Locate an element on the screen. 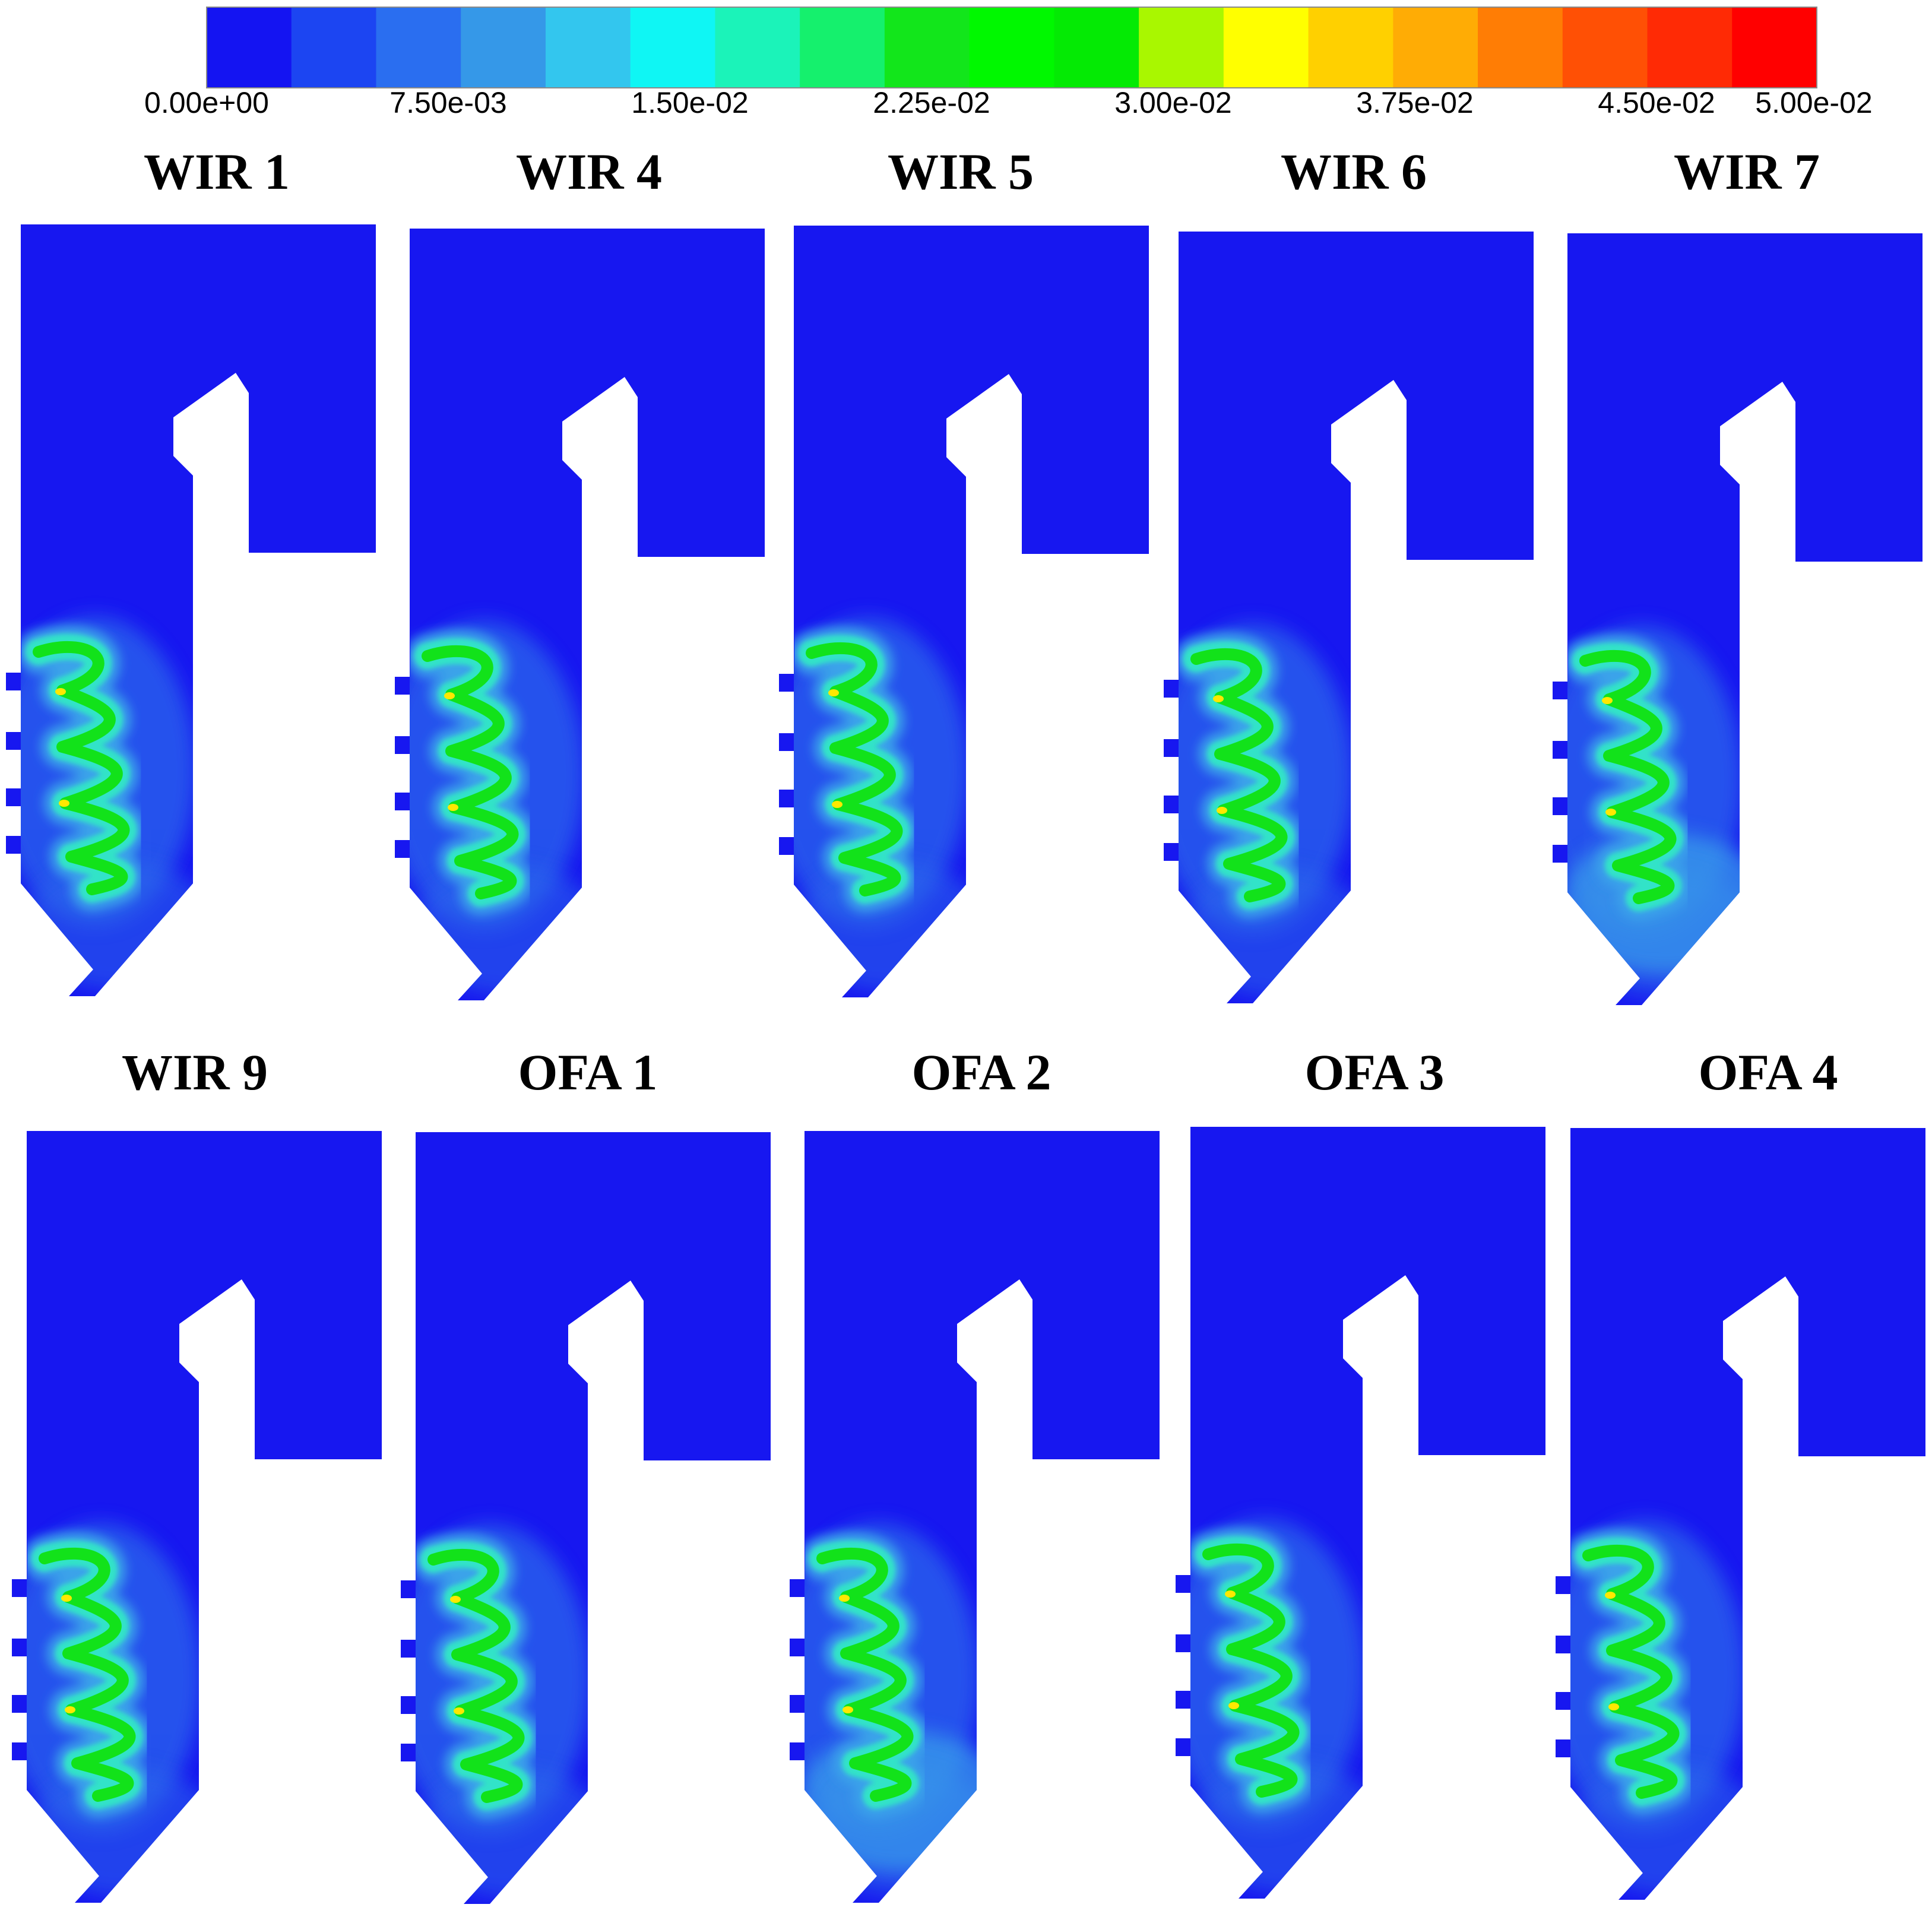 This screenshot has height=1917, width=1932. colorbar-tick-label: 2.25e-02 is located at coordinates (932, 103).